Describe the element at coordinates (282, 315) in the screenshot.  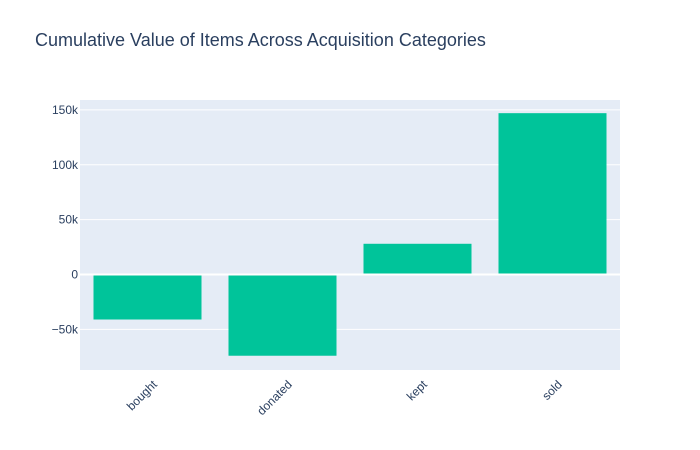
I see `bar-donated` at that location.